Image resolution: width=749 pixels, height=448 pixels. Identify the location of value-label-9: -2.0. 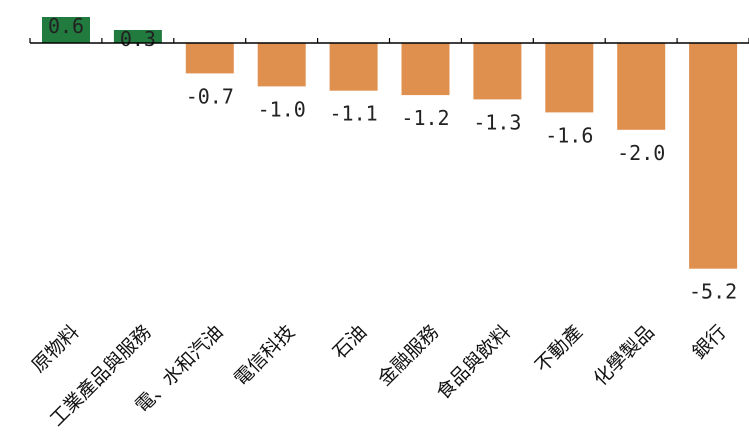
(641, 153).